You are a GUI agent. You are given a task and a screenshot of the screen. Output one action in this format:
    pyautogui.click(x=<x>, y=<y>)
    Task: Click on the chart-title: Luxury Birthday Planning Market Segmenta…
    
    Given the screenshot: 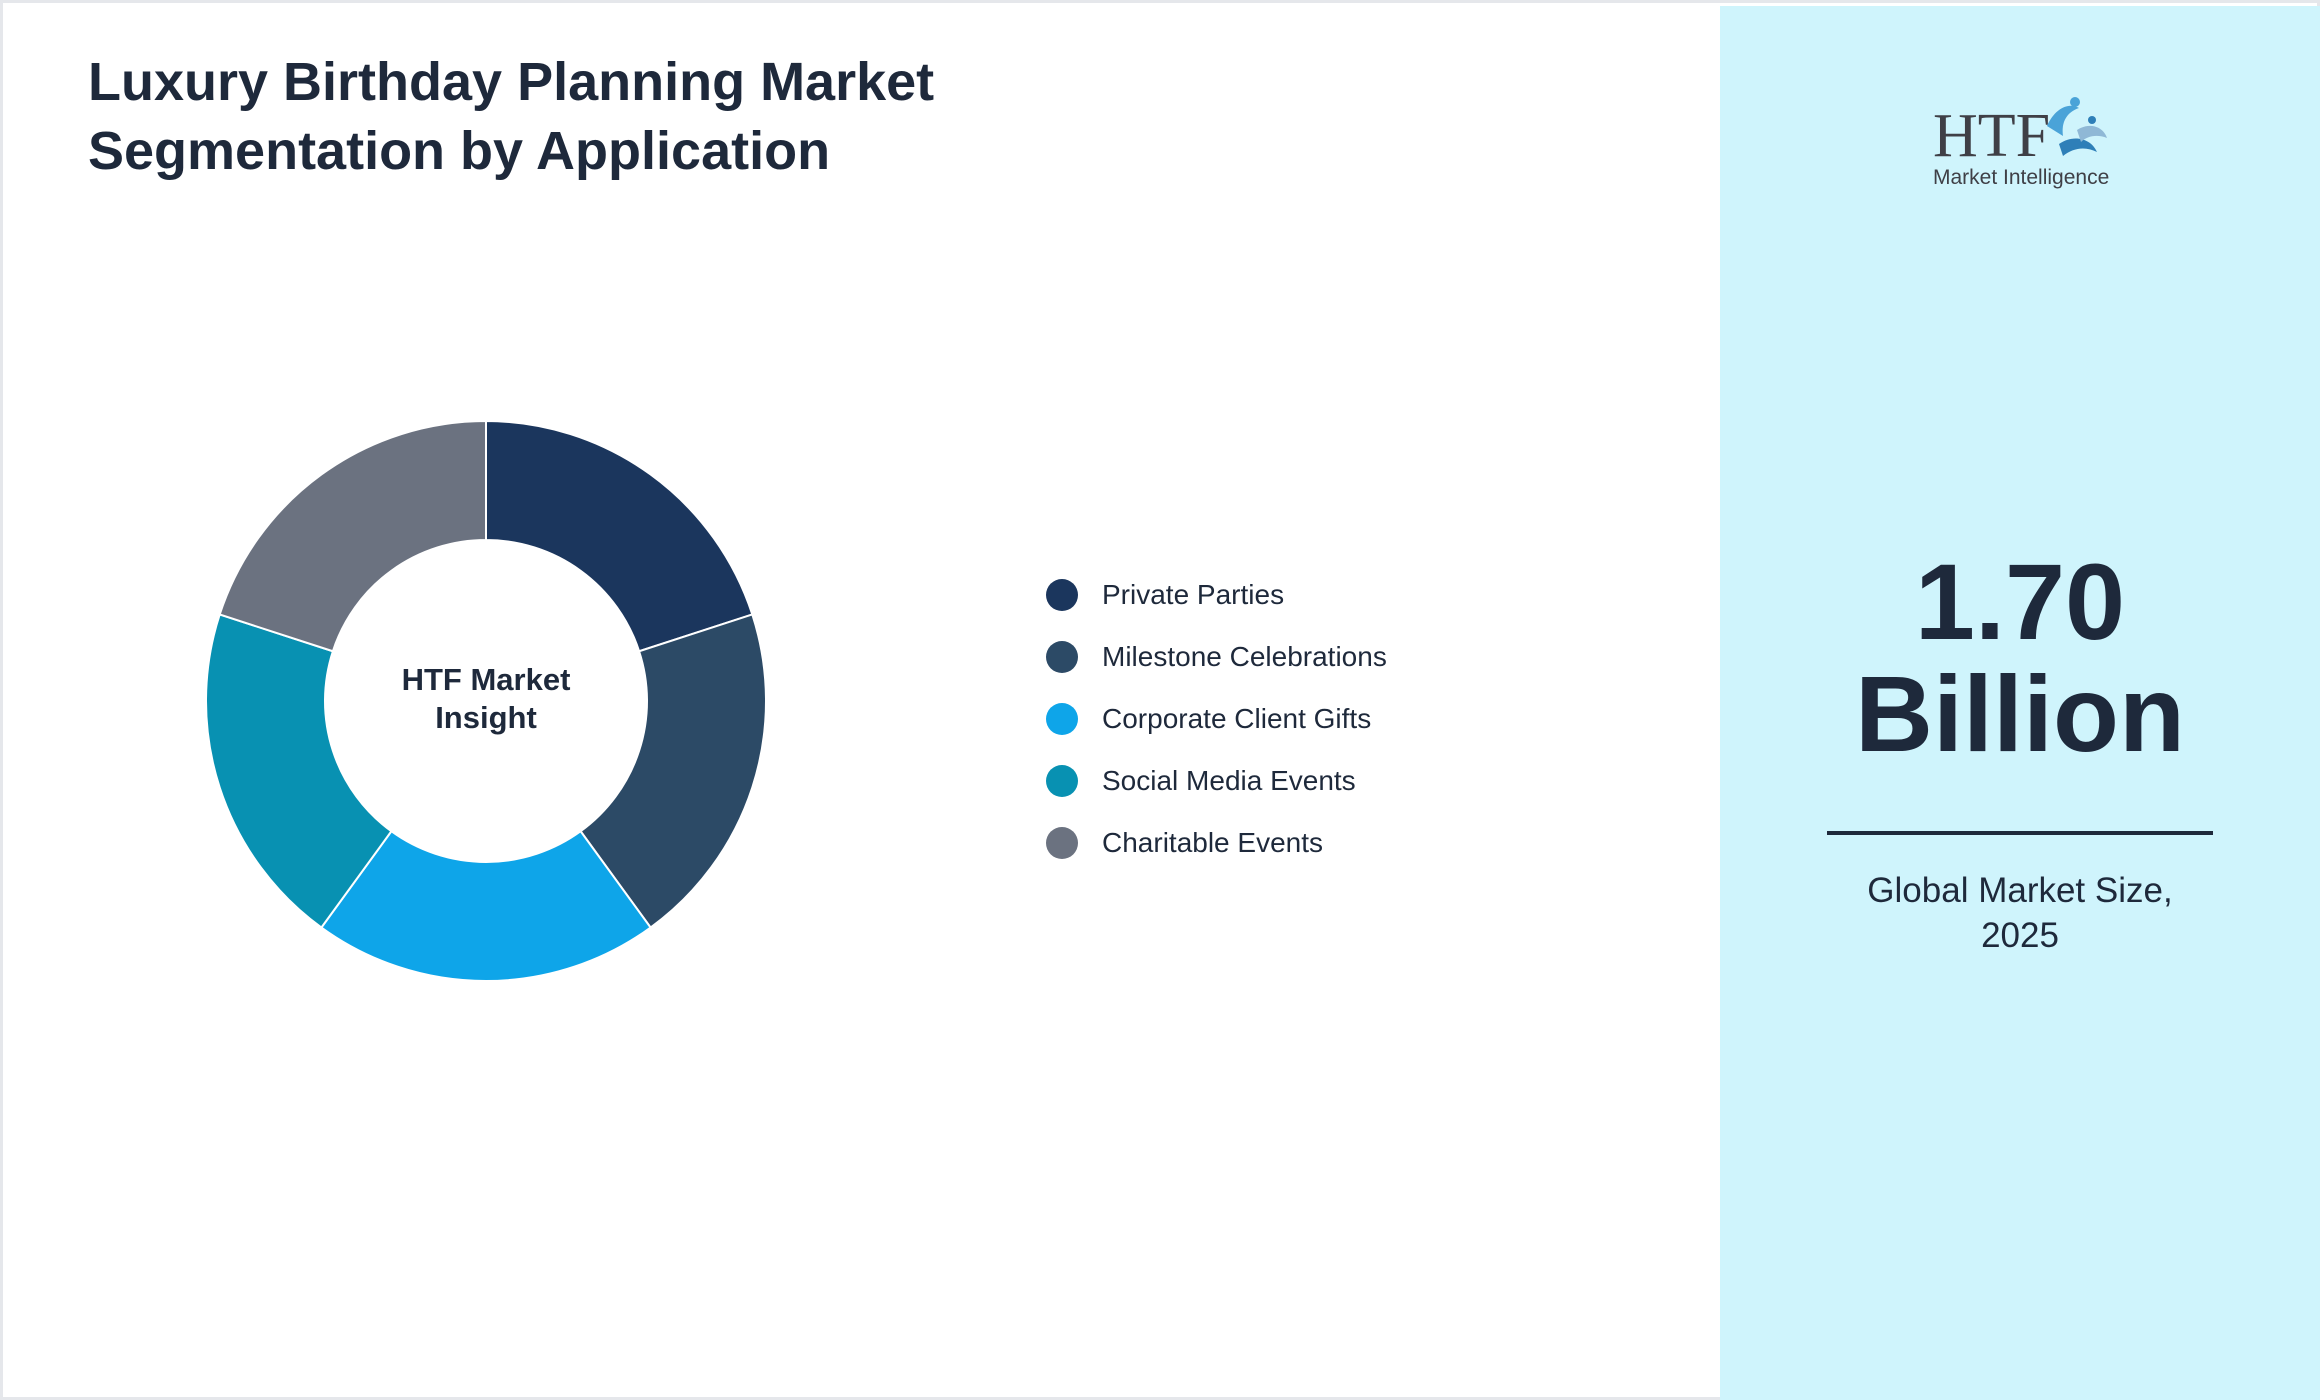 What is the action you would take?
    pyautogui.click(x=638, y=117)
    